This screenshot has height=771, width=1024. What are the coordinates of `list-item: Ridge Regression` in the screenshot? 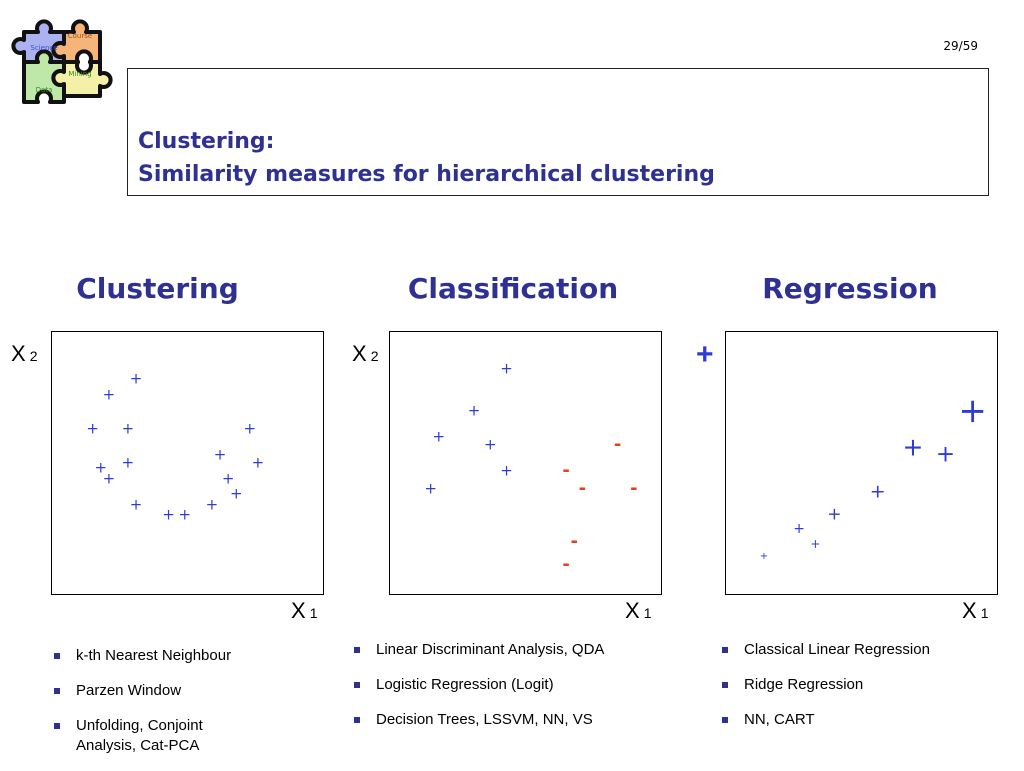 It's located at (865, 685).